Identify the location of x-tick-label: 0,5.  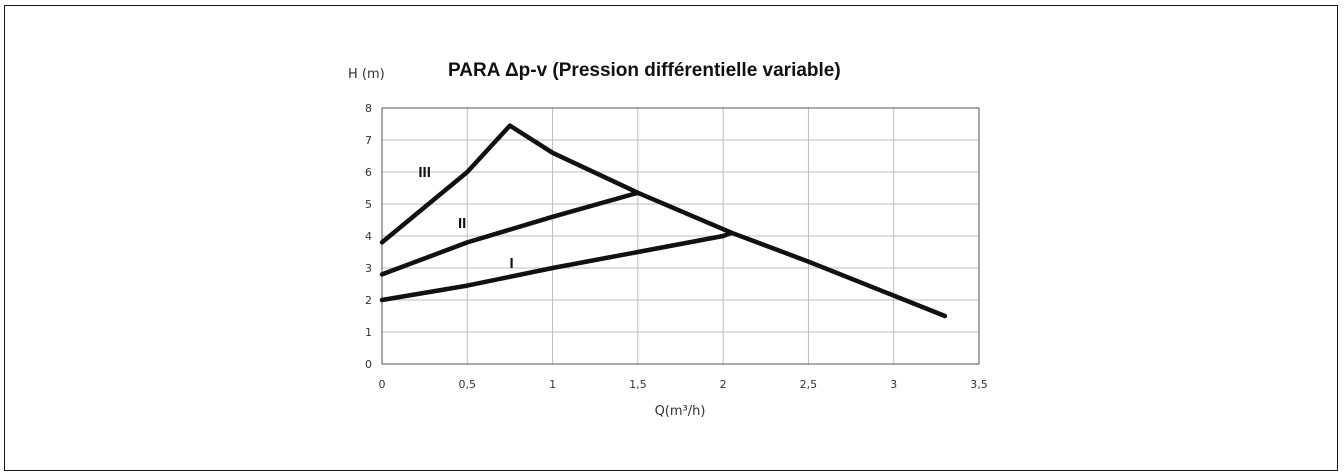
(468, 384).